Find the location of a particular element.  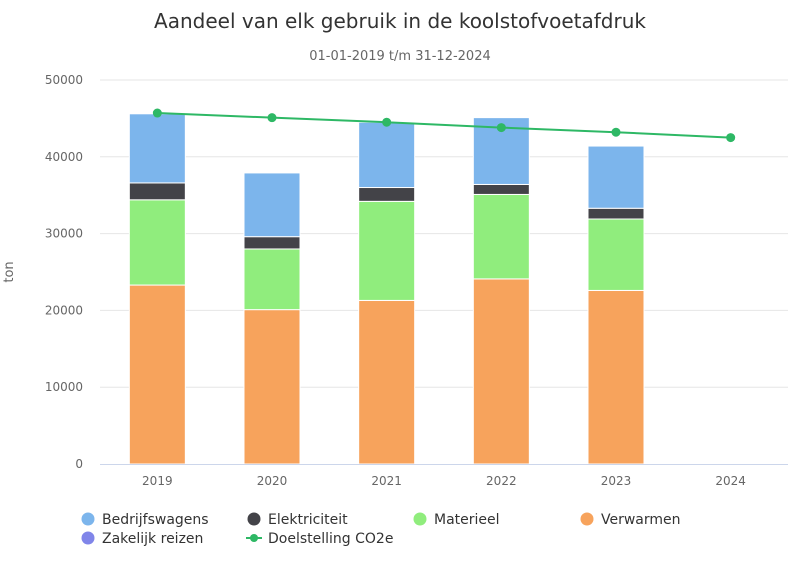

x-tick-label: 2022 is located at coordinates (501, 481).